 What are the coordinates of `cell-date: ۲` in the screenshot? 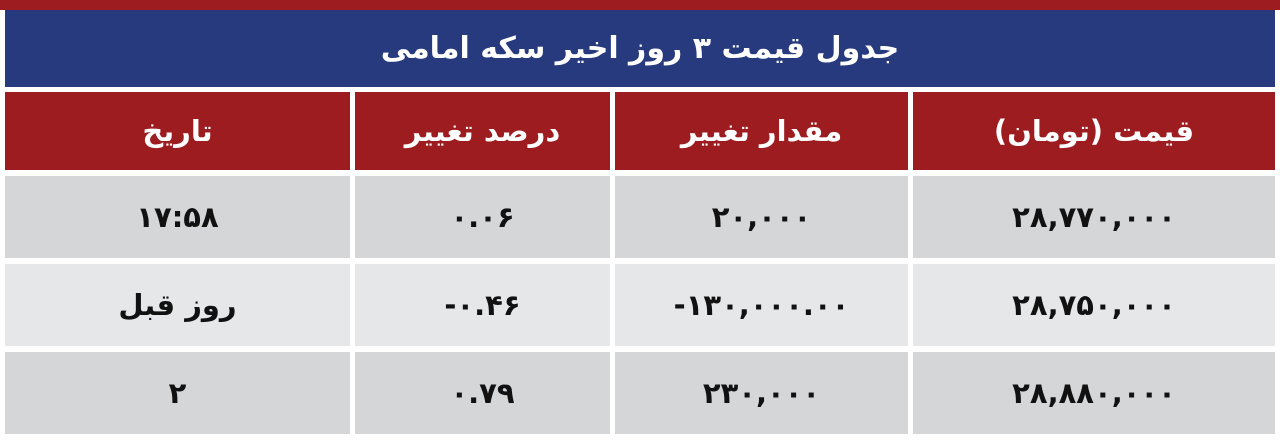 It's located at (177, 393).